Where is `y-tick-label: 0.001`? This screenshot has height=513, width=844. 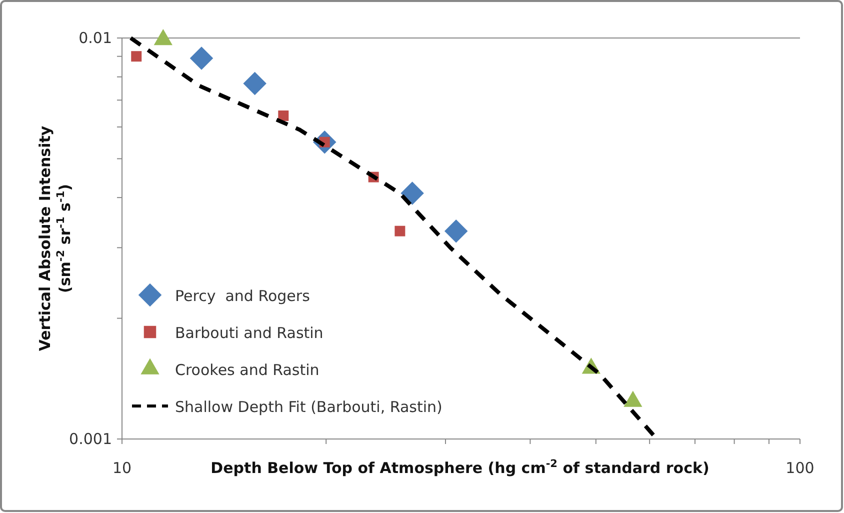
y-tick-label: 0.001 is located at coordinates (90, 439).